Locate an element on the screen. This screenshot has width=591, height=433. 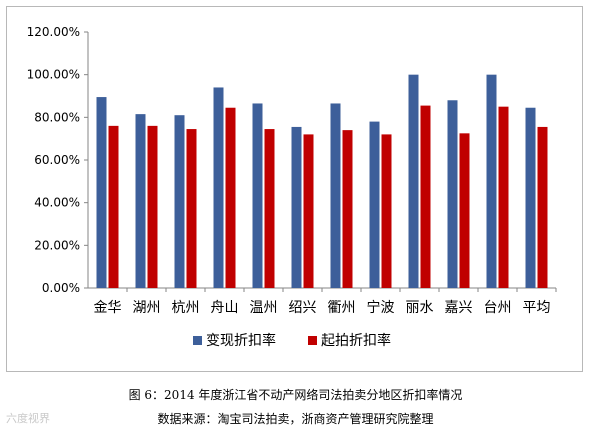
x-category-label: 湖州 is located at coordinates (147, 308).